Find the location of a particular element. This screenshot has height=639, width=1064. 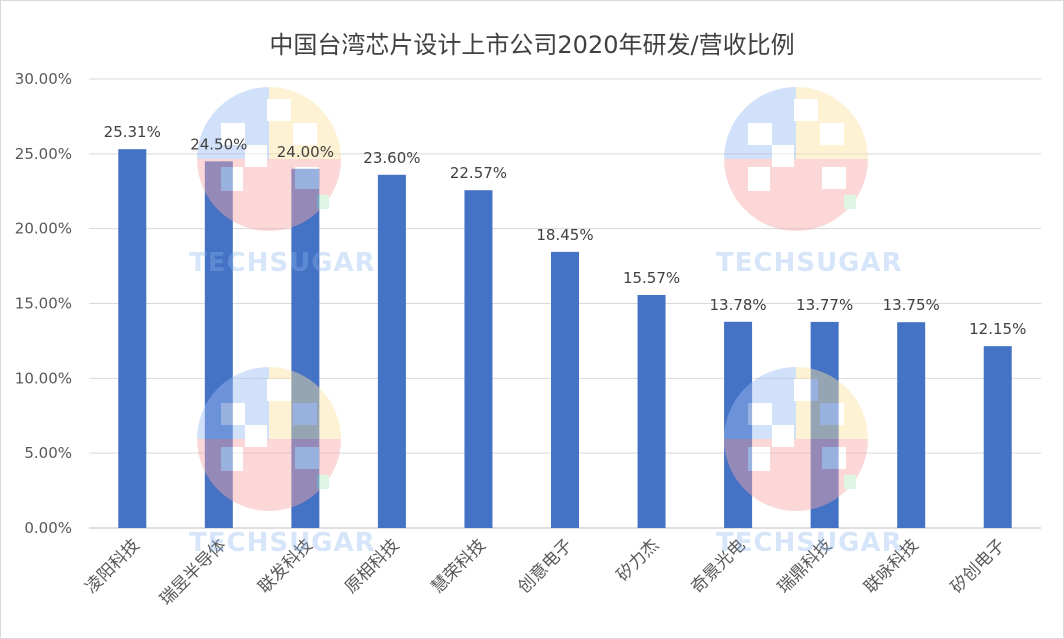

y-tick-label: 25.00% is located at coordinates (43, 154).